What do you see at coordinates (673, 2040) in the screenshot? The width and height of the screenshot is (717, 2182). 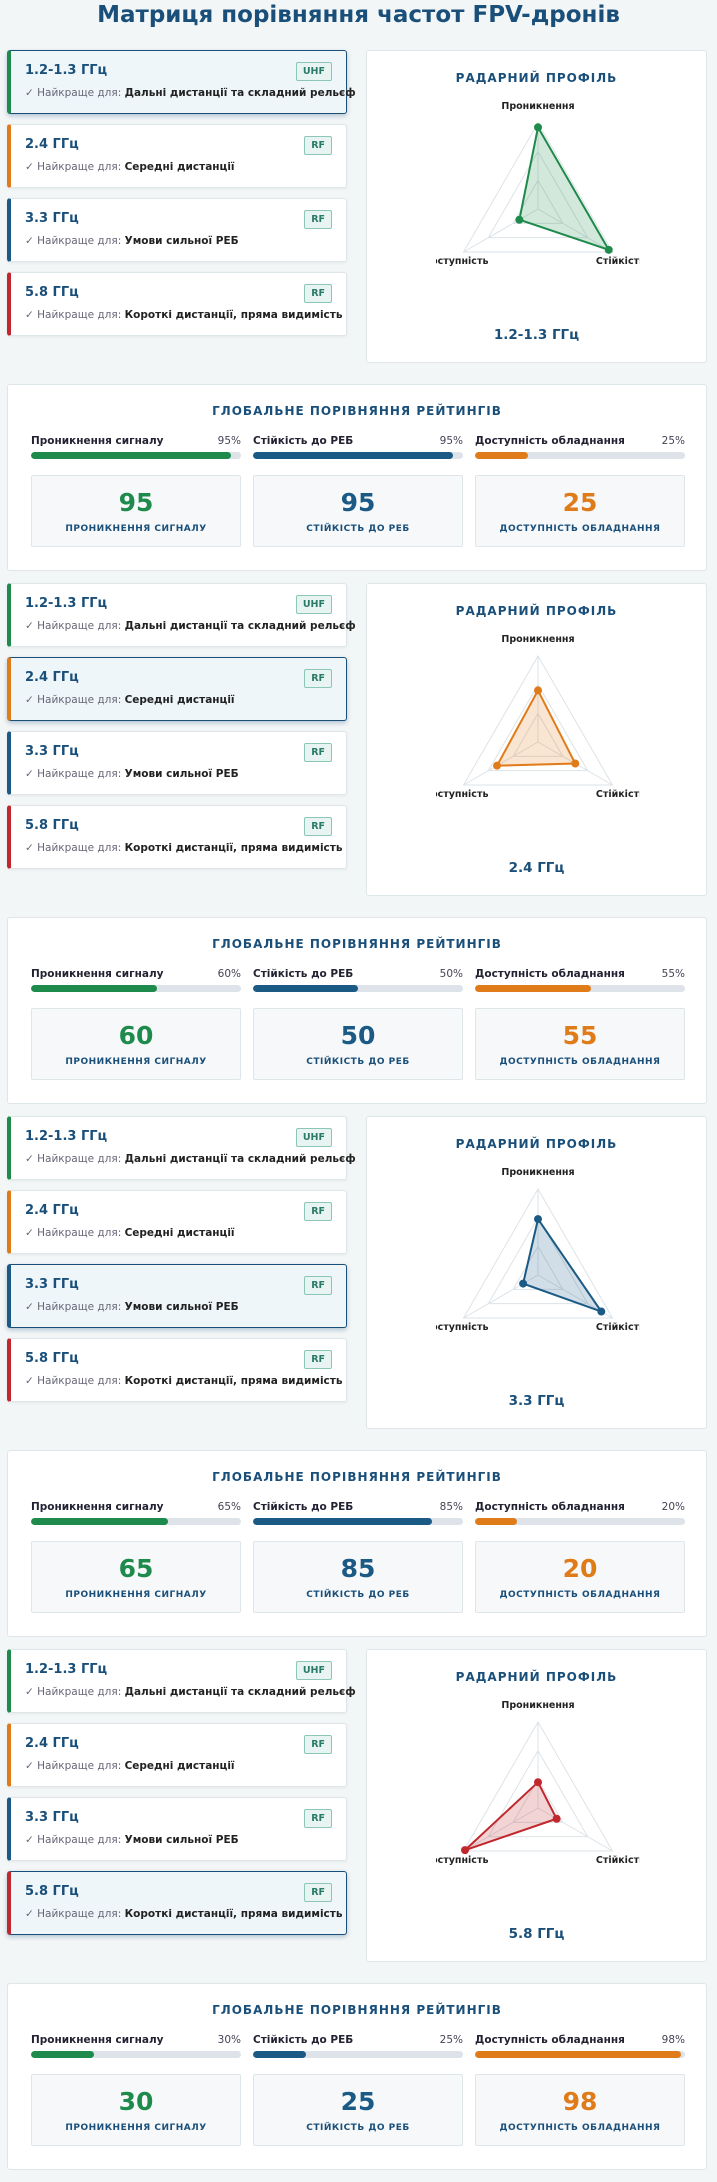 I see `metric-percent: 98%` at bounding box center [673, 2040].